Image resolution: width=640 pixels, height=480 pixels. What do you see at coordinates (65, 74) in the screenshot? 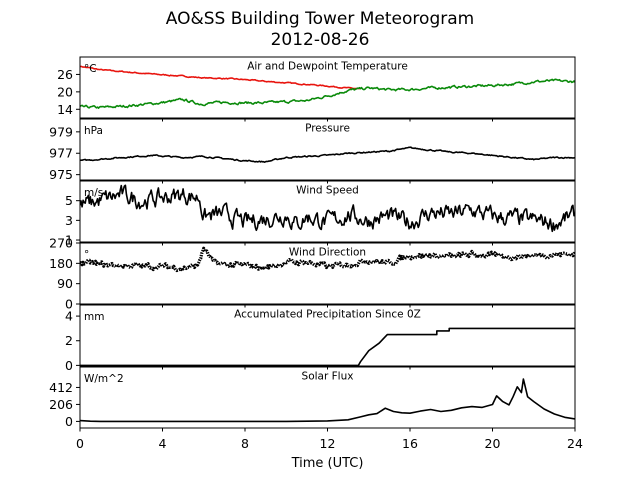
I see `temperature-ytick-label: 26` at bounding box center [65, 74].